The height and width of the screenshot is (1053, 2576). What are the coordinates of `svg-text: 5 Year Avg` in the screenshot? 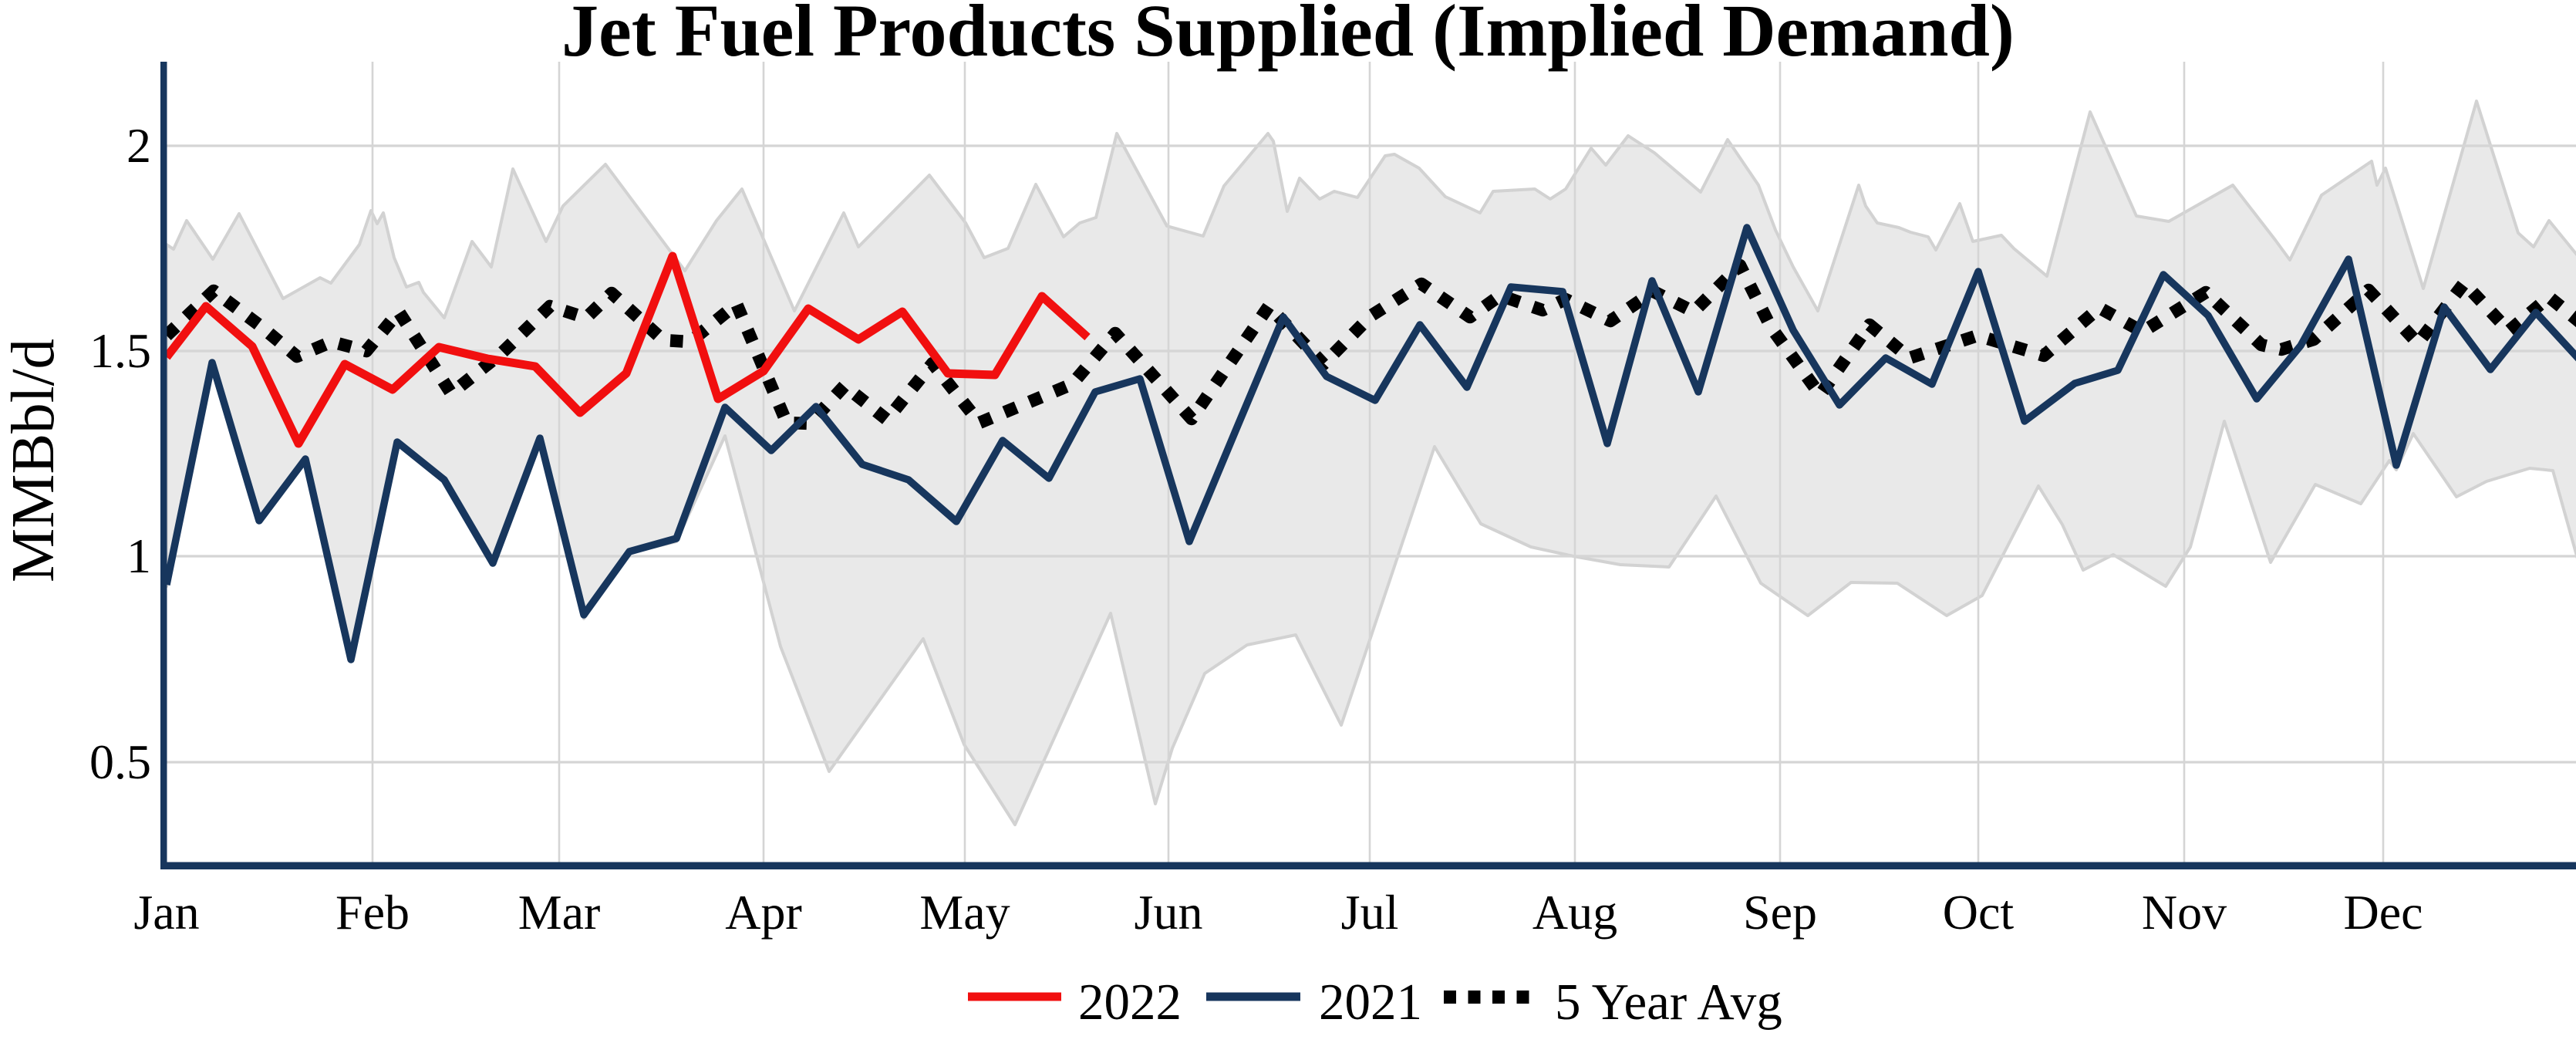 It's located at (1668, 1002).